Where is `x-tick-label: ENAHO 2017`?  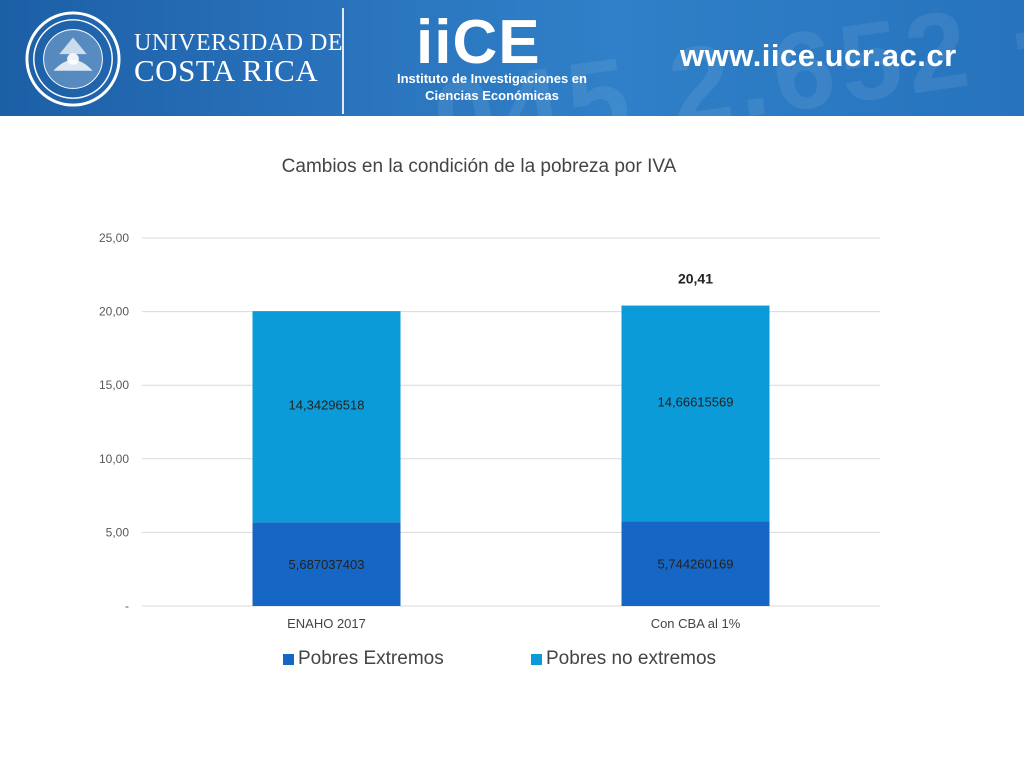
x-tick-label: ENAHO 2017 is located at coordinates (326, 623).